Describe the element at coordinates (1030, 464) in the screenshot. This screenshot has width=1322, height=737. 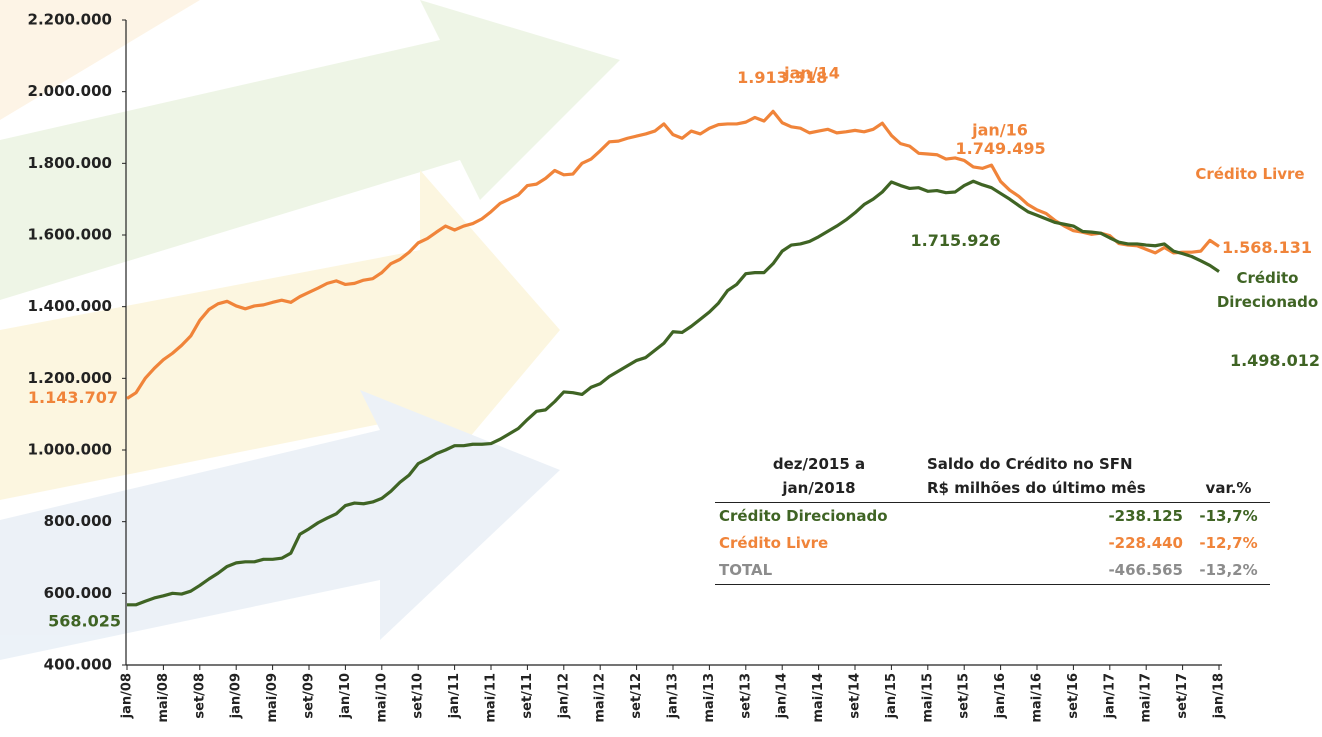
I see `header-cell: Saldo do Crédito no SFN` at that location.